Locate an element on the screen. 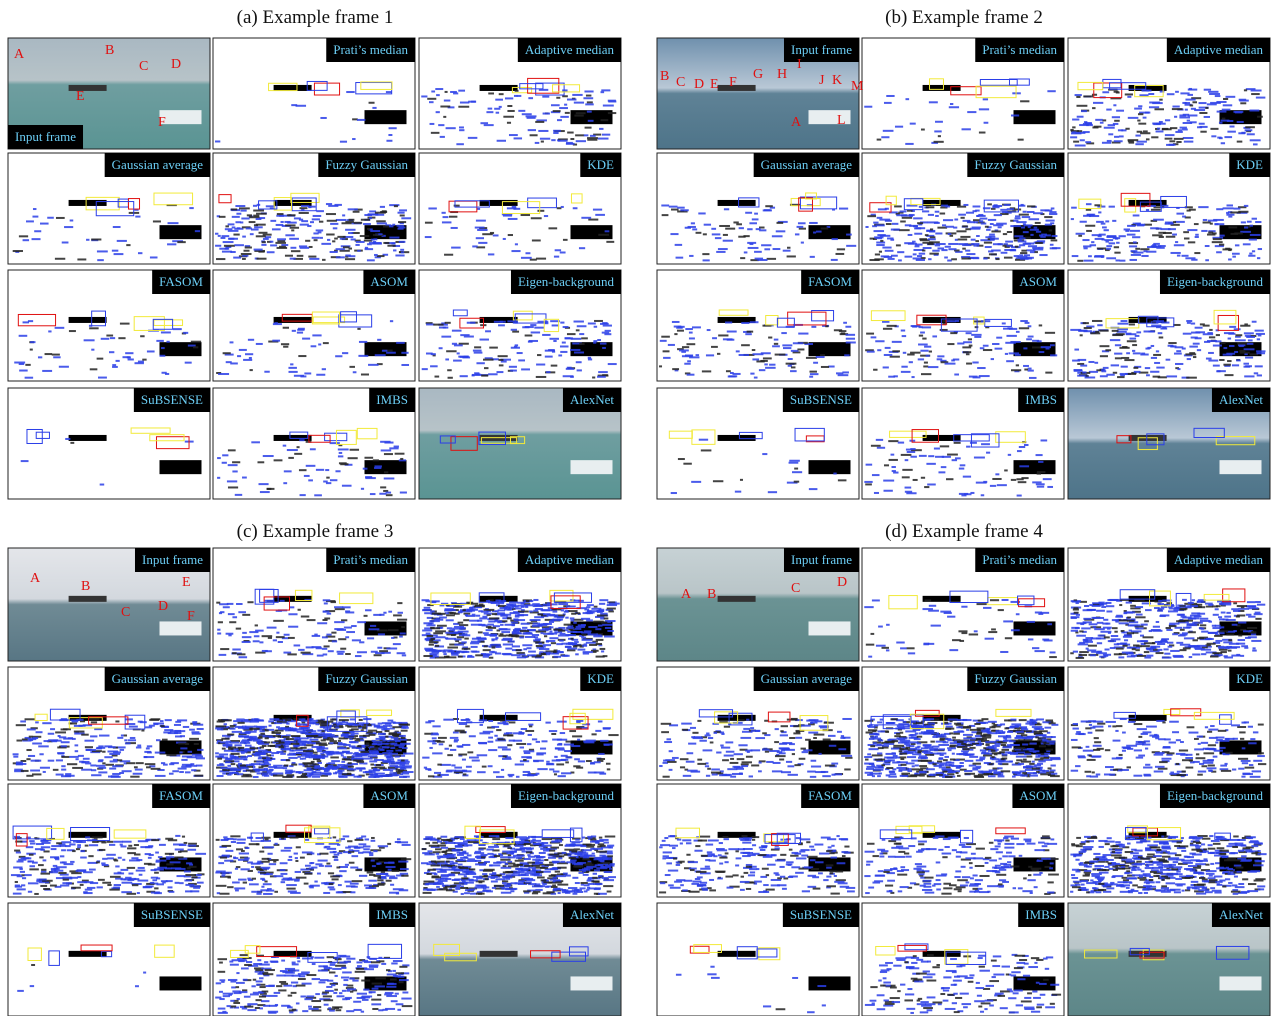 This screenshot has width=1271, height=1016. tile: Gaussian average is located at coordinates (109, 208).